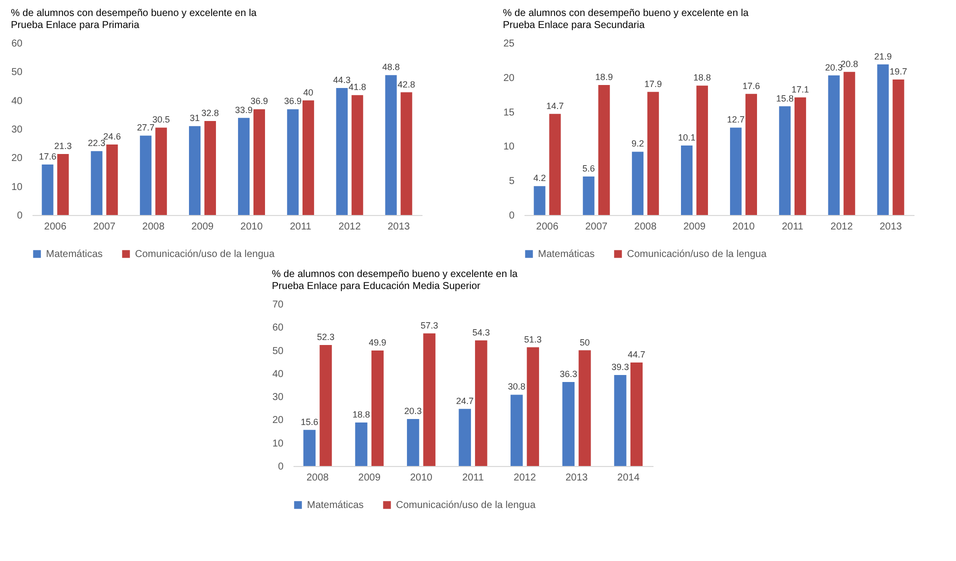  Describe the element at coordinates (465, 401) in the screenshot. I see `data-label: 24.7` at that location.